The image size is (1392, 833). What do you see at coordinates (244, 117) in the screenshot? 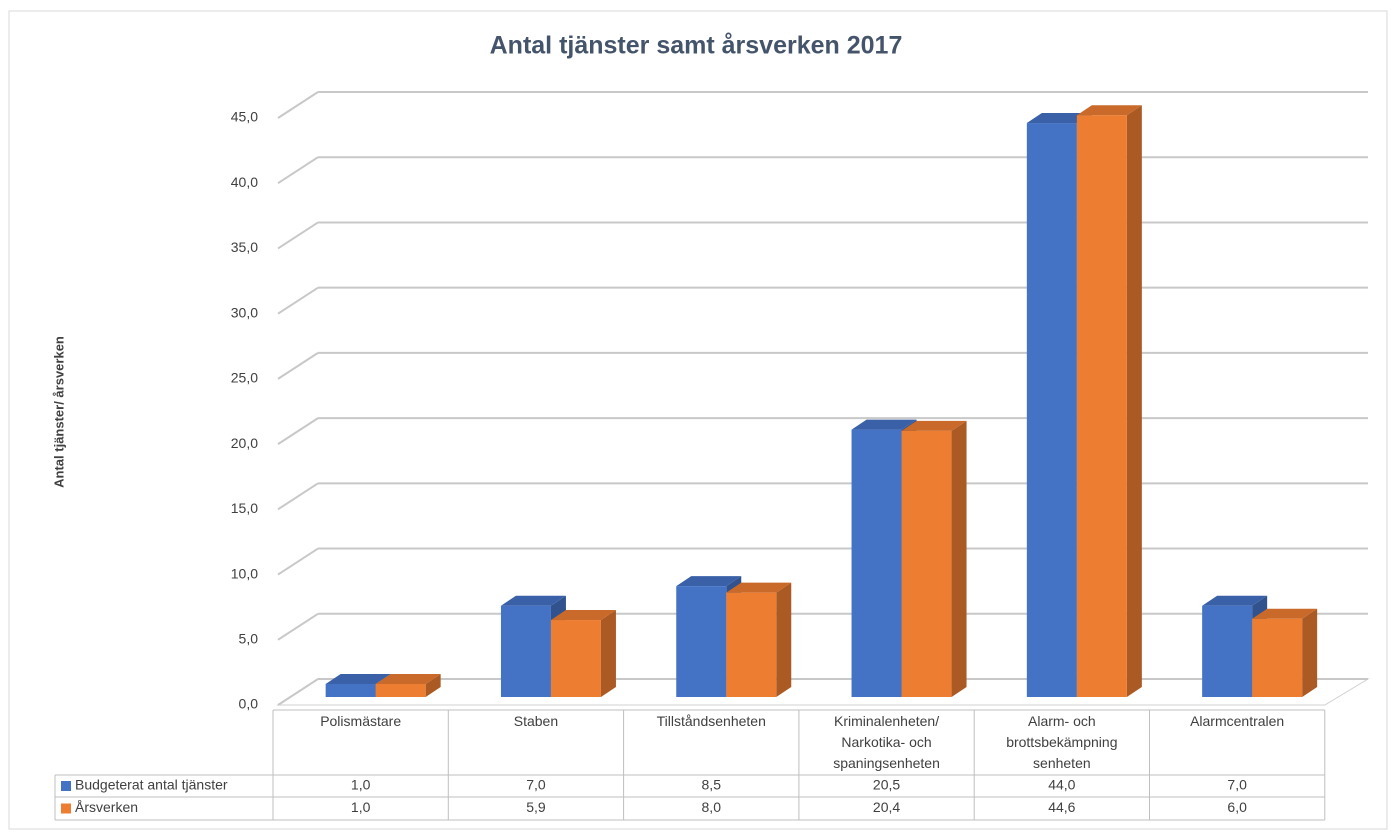
I see `y-tick-label: 45,0` at bounding box center [244, 117].